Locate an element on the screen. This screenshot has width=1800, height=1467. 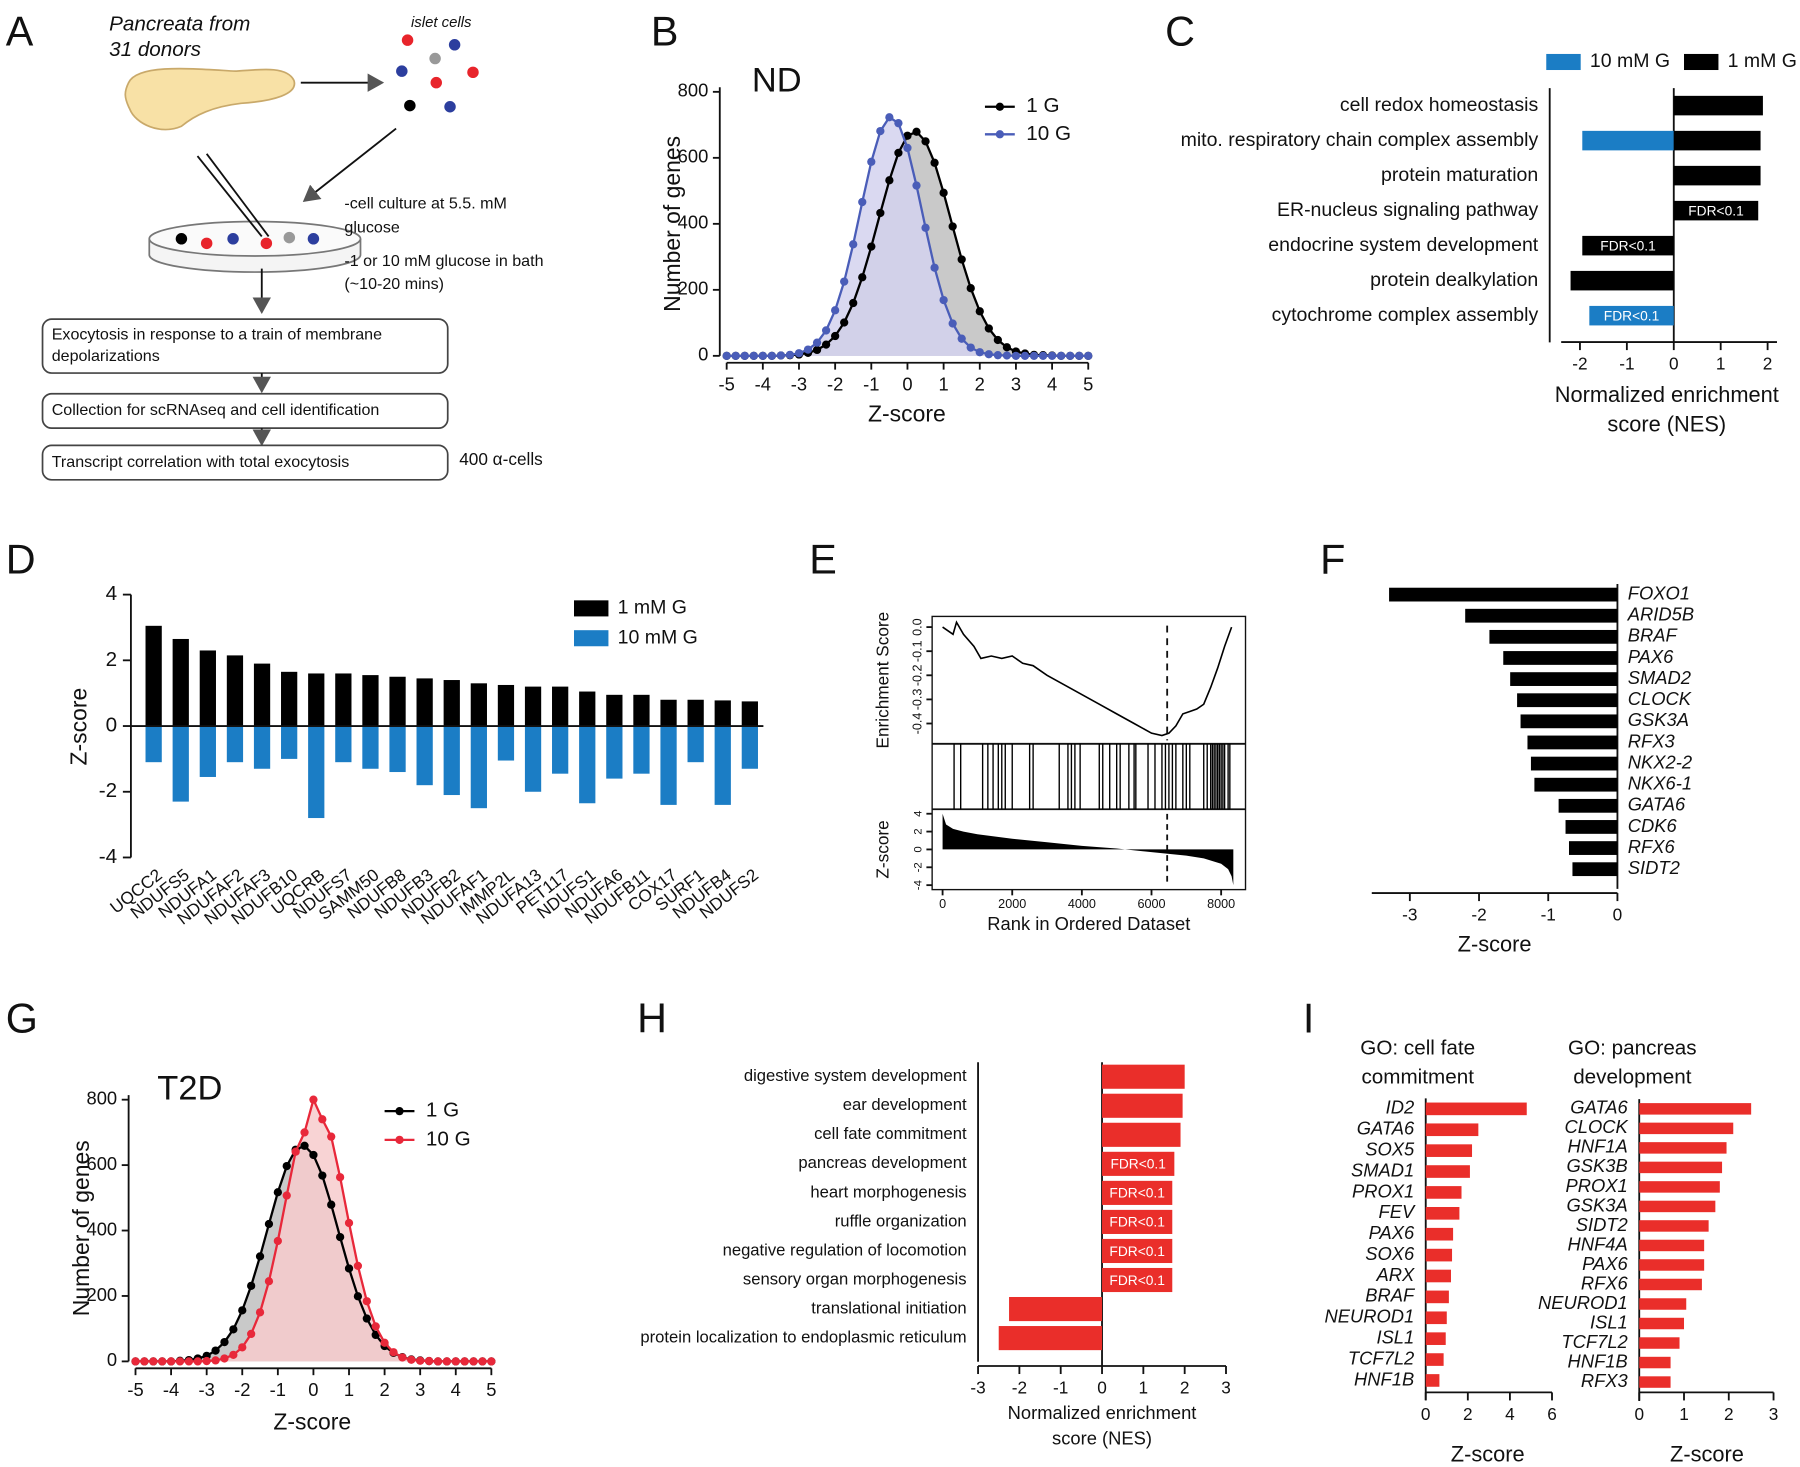
x-axis-label: Normalized enrichment is located at coordinates (1667, 394).